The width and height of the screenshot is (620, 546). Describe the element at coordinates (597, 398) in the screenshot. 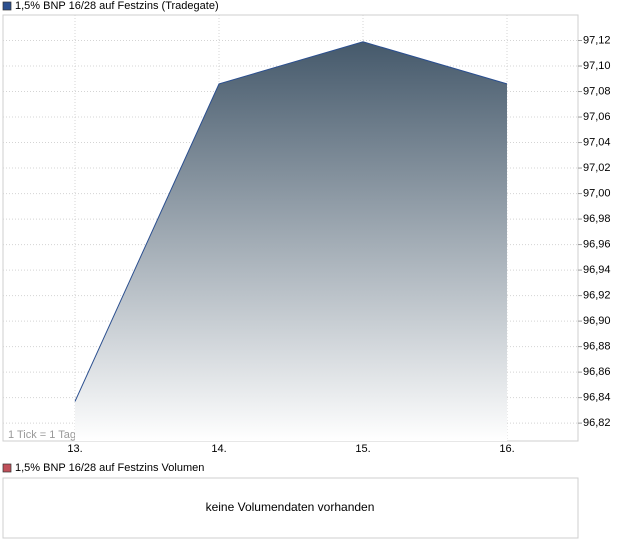

I see `y-tick-label: 96,84` at that location.